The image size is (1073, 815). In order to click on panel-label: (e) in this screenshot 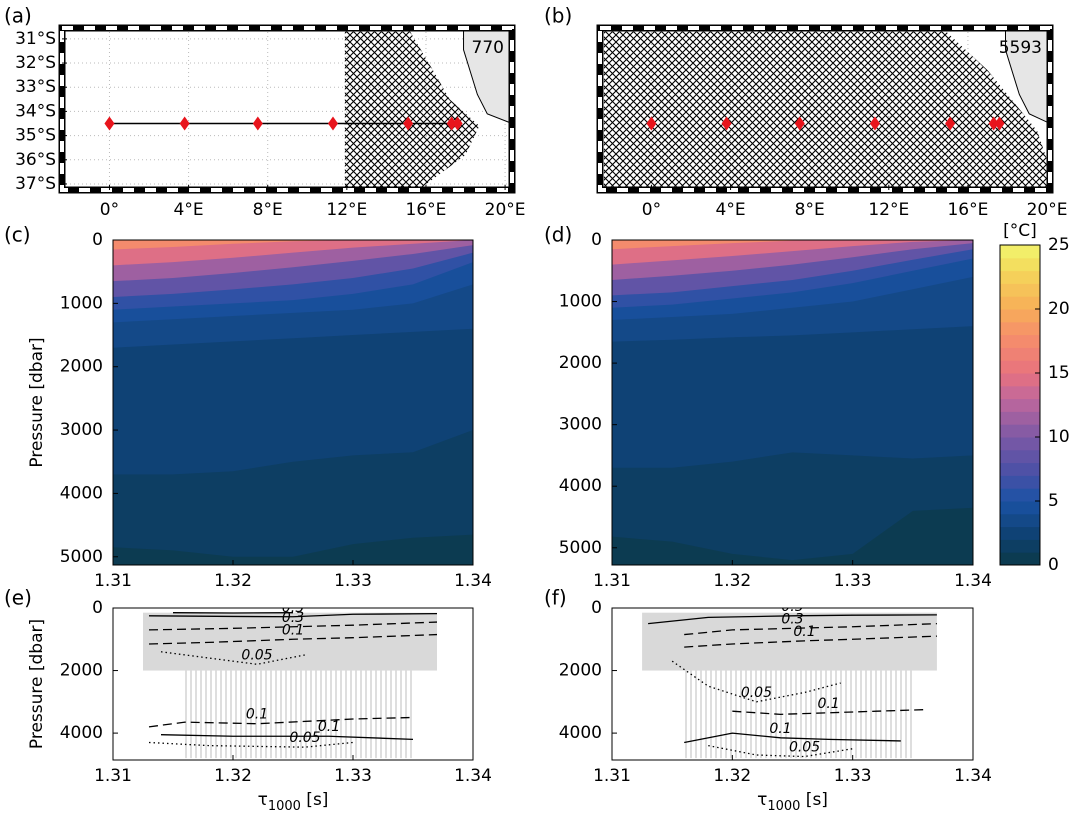, I will do `click(18, 598)`.